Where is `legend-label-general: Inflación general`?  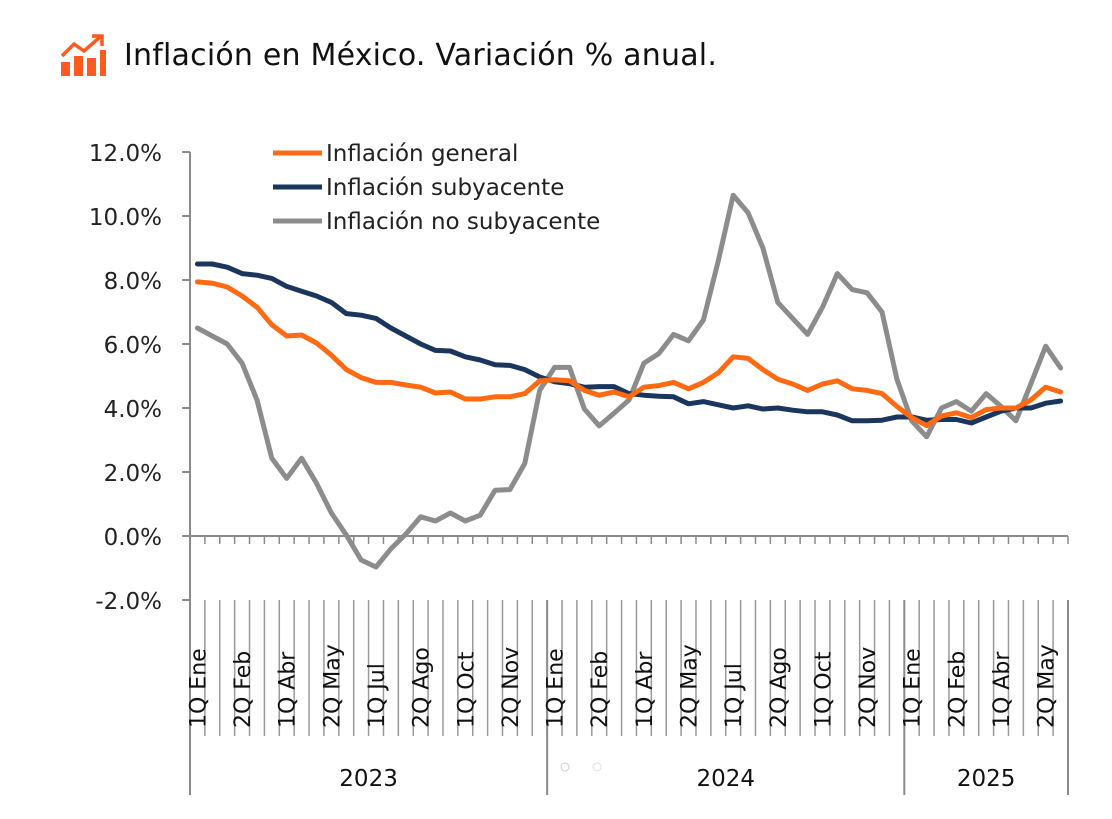 legend-label-general: Inflación general is located at coordinates (422, 154).